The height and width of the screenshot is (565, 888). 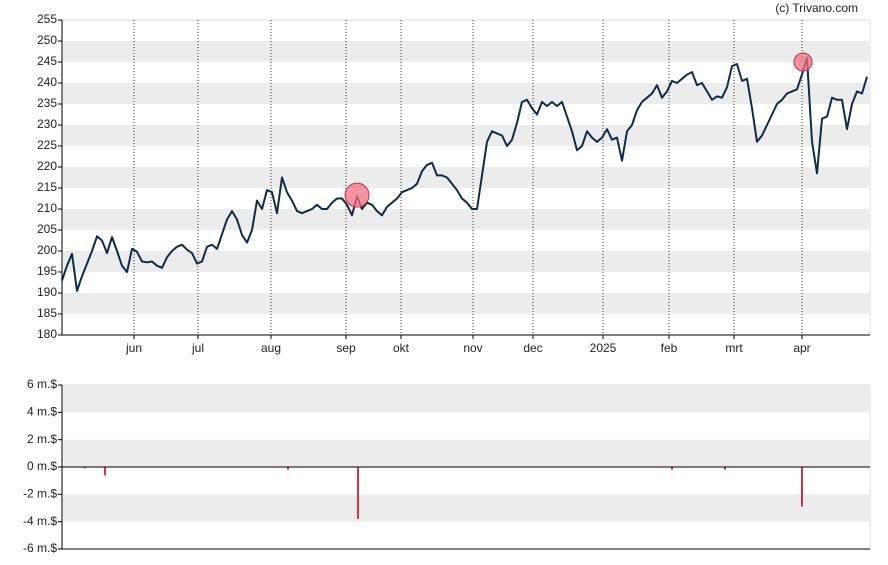 I want to click on x-tick-label: jun, so click(x=133, y=348).